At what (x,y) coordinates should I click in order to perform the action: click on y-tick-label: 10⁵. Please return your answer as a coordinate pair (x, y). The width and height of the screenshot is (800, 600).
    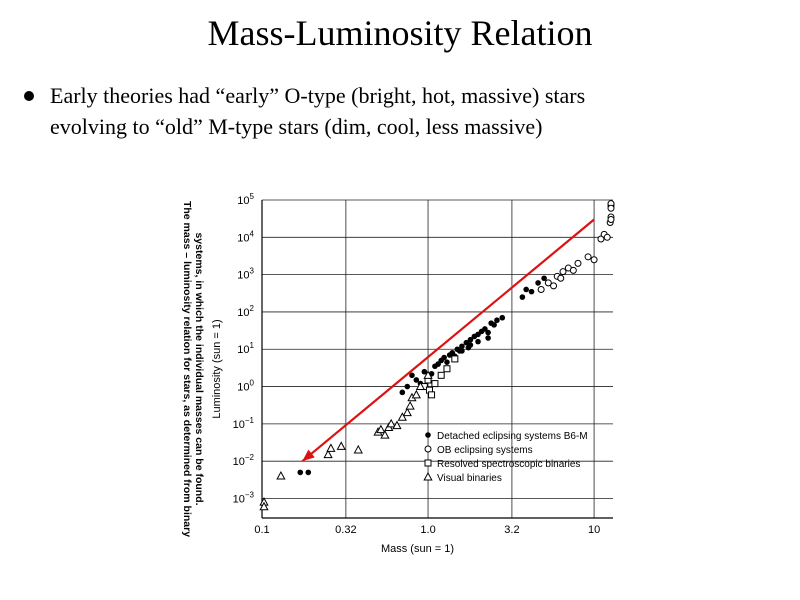
    Looking at the image, I should click on (245, 199).